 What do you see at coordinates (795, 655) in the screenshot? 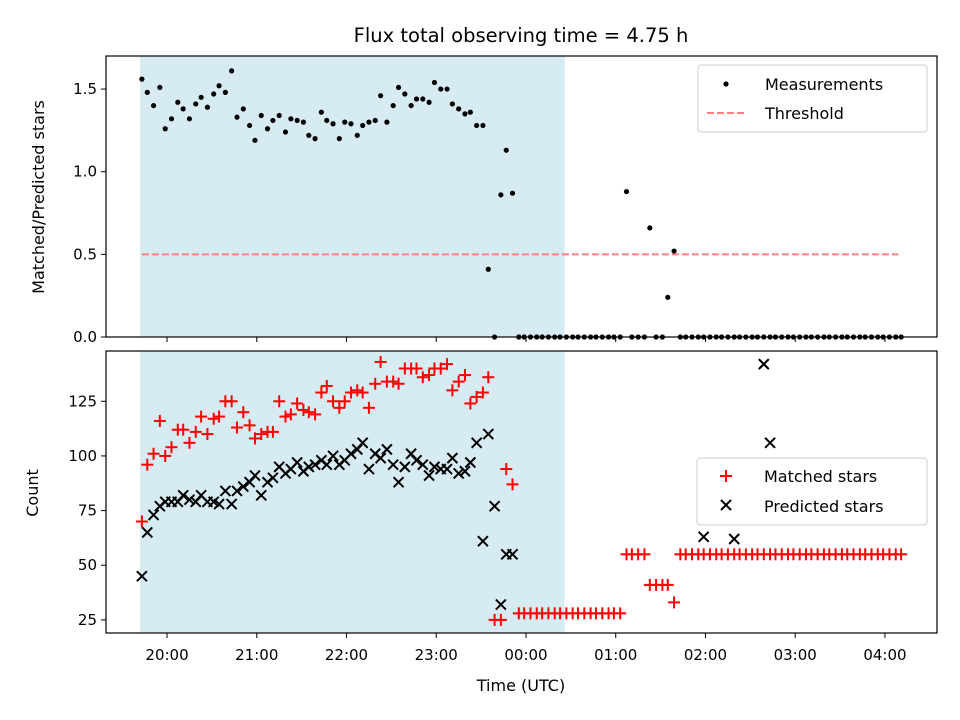
I see `bottom-x-tick-label: 03:00` at bounding box center [795, 655].